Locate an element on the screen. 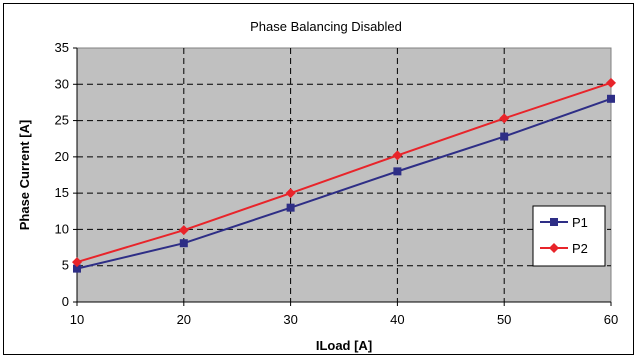 This screenshot has height=360, width=639. y-tick-label: 35 is located at coordinates (62, 47).